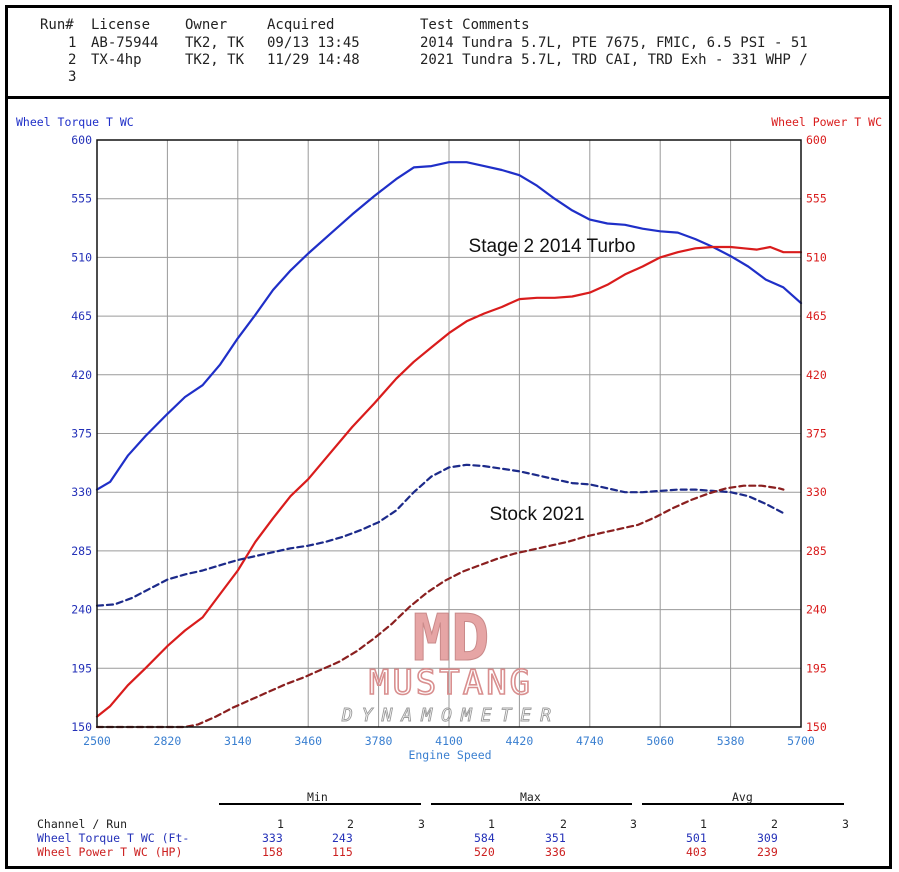 This screenshot has height=872, width=899. What do you see at coordinates (81, 140) in the screenshot?
I see `y-left-tick-label: 600` at bounding box center [81, 140].